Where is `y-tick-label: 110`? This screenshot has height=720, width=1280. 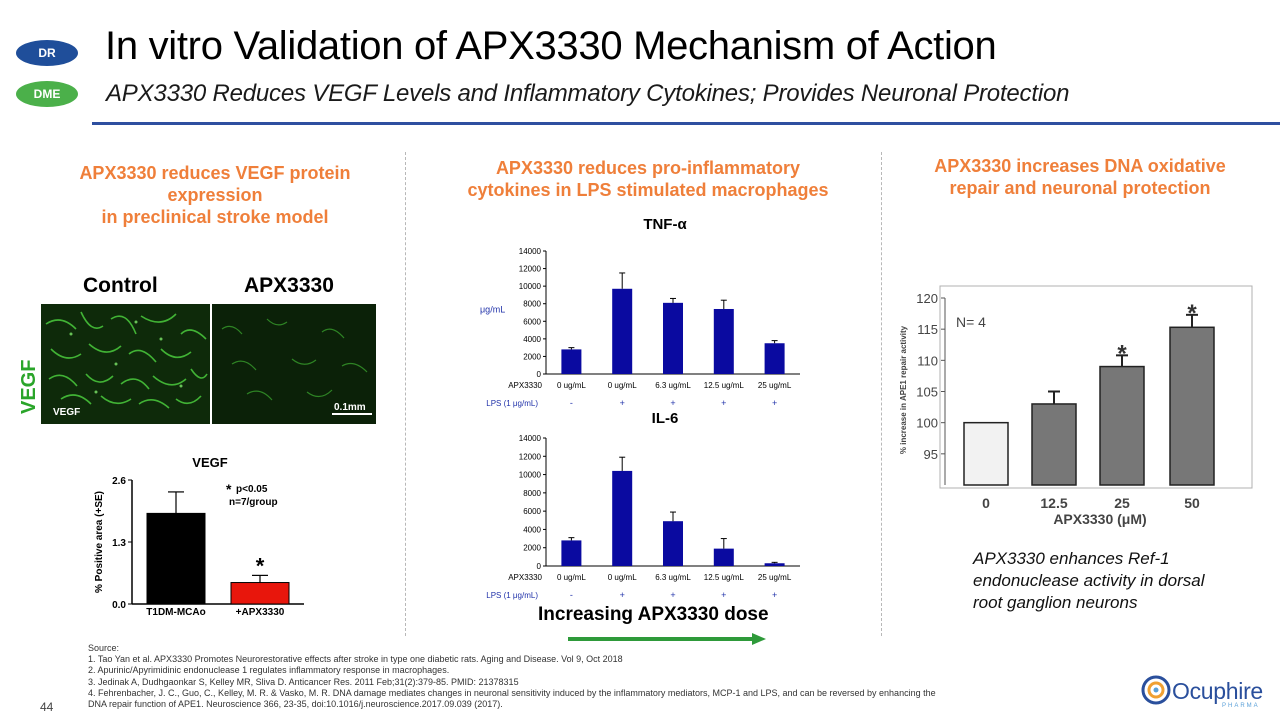 y-tick-label: 110 is located at coordinates (927, 360).